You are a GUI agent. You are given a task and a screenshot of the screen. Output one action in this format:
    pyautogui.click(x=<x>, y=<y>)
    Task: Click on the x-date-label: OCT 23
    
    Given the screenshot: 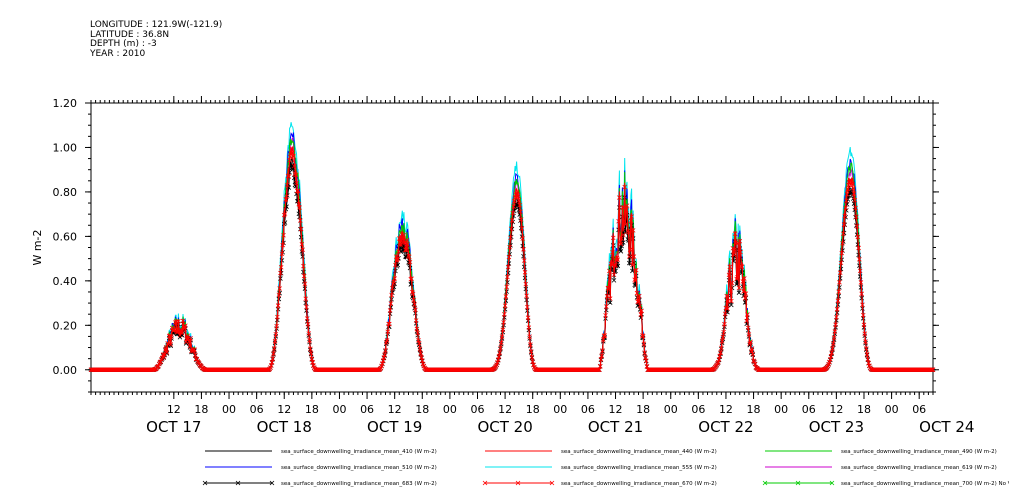 What is the action you would take?
    pyautogui.click(x=836, y=427)
    